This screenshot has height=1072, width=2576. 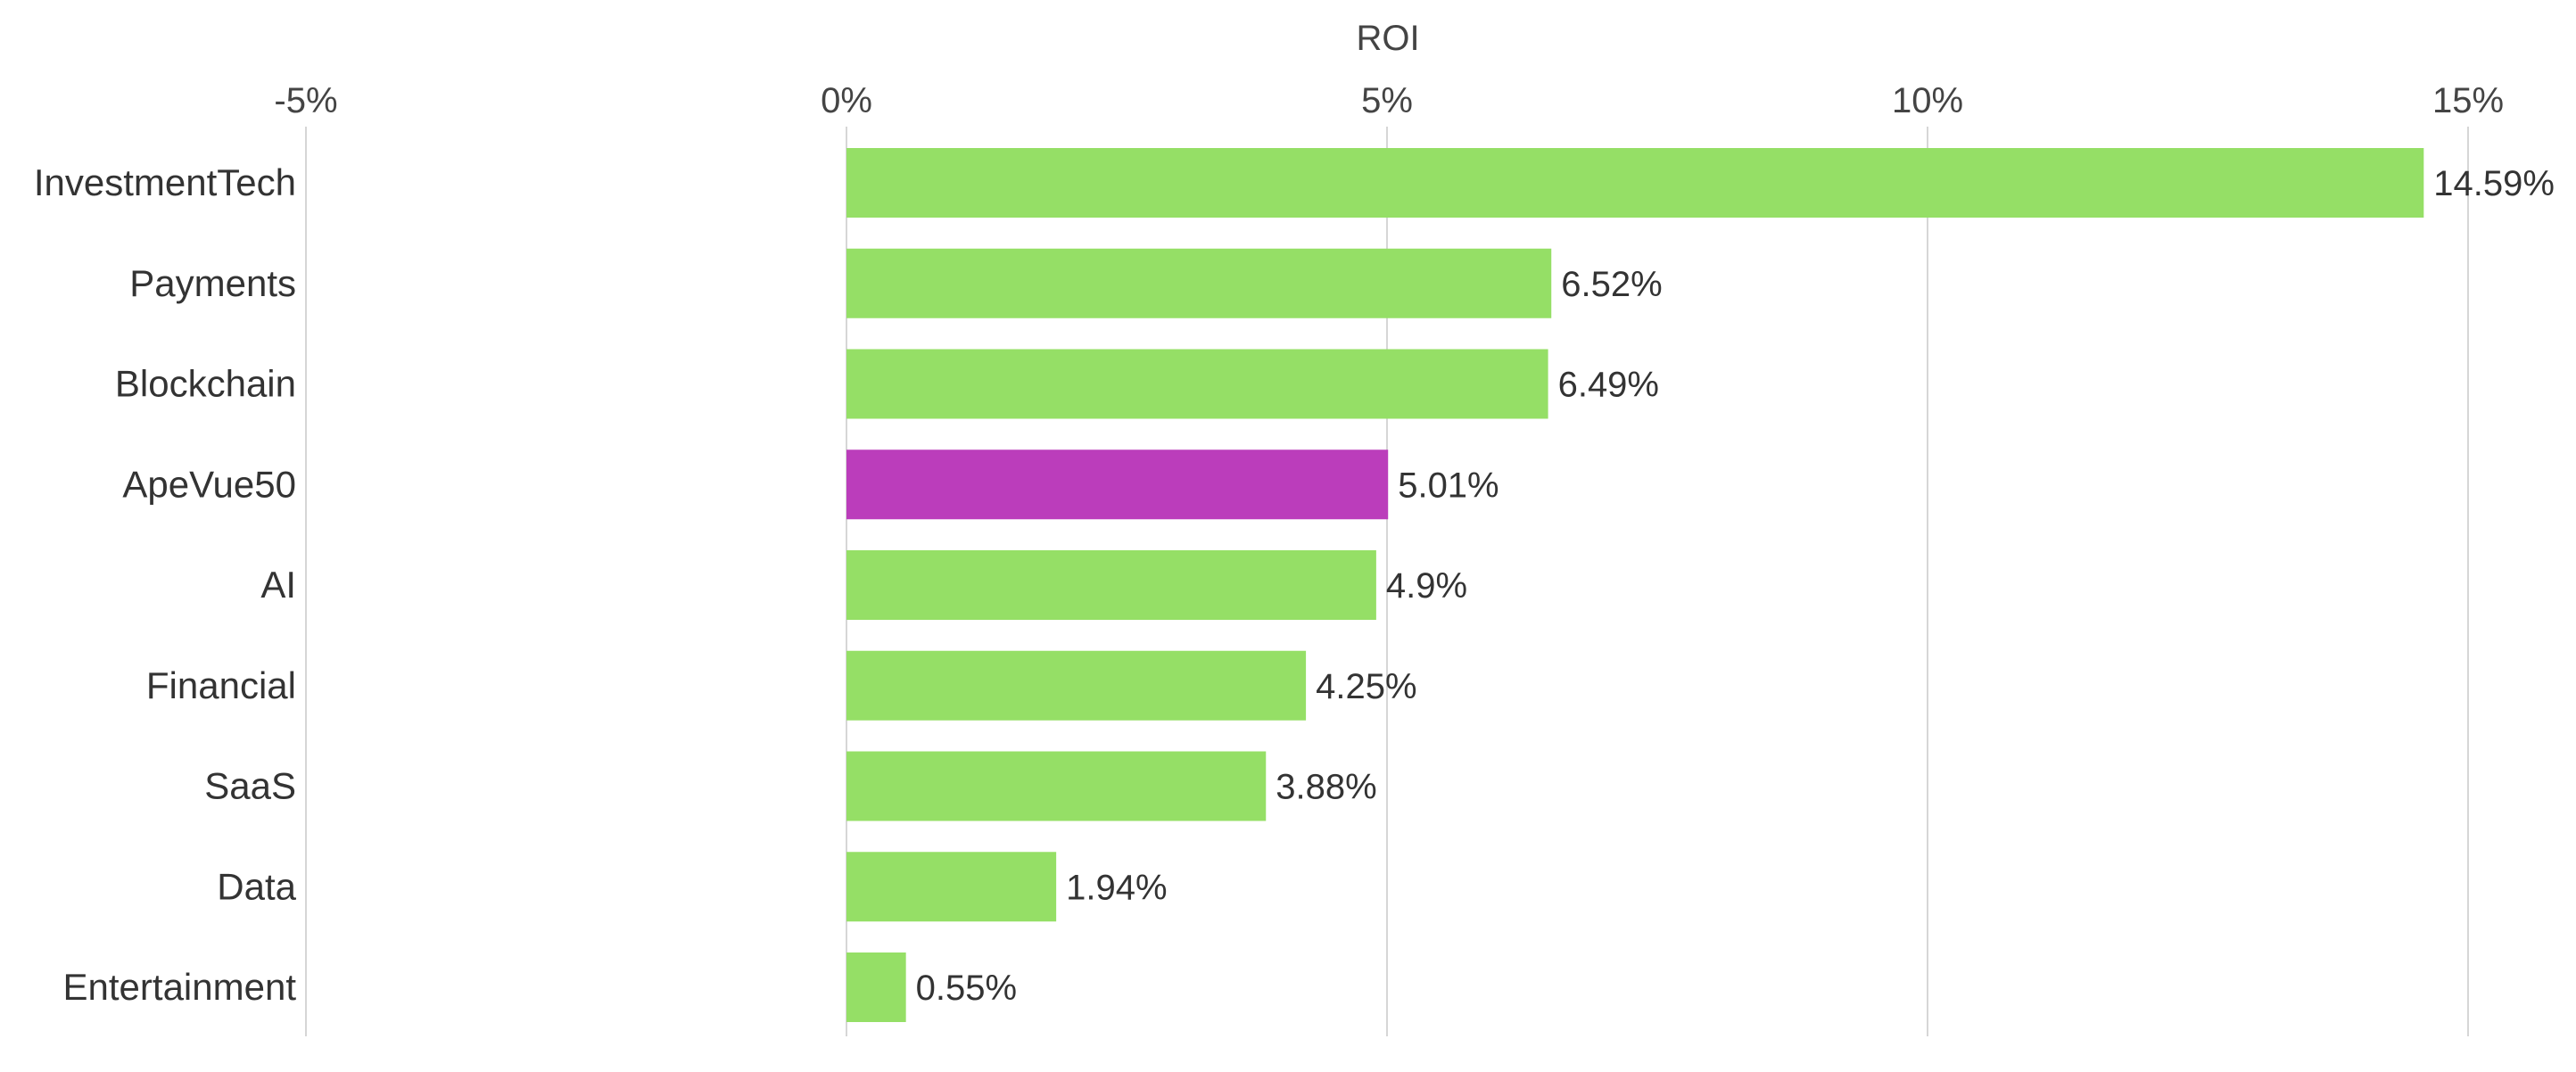 What do you see at coordinates (1116, 887) in the screenshot?
I see `data-label: 1.94%` at bounding box center [1116, 887].